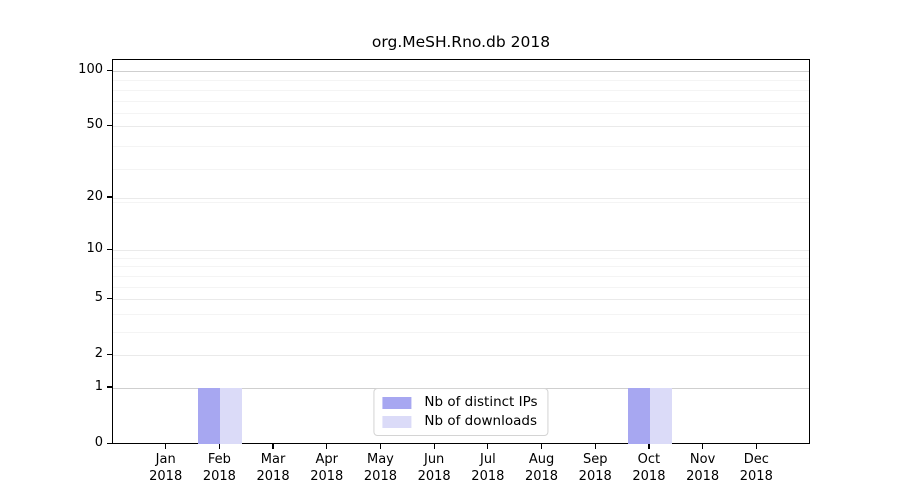 The image size is (900, 500). Describe the element at coordinates (756, 459) in the screenshot. I see `x-tick-month: Dec` at that location.